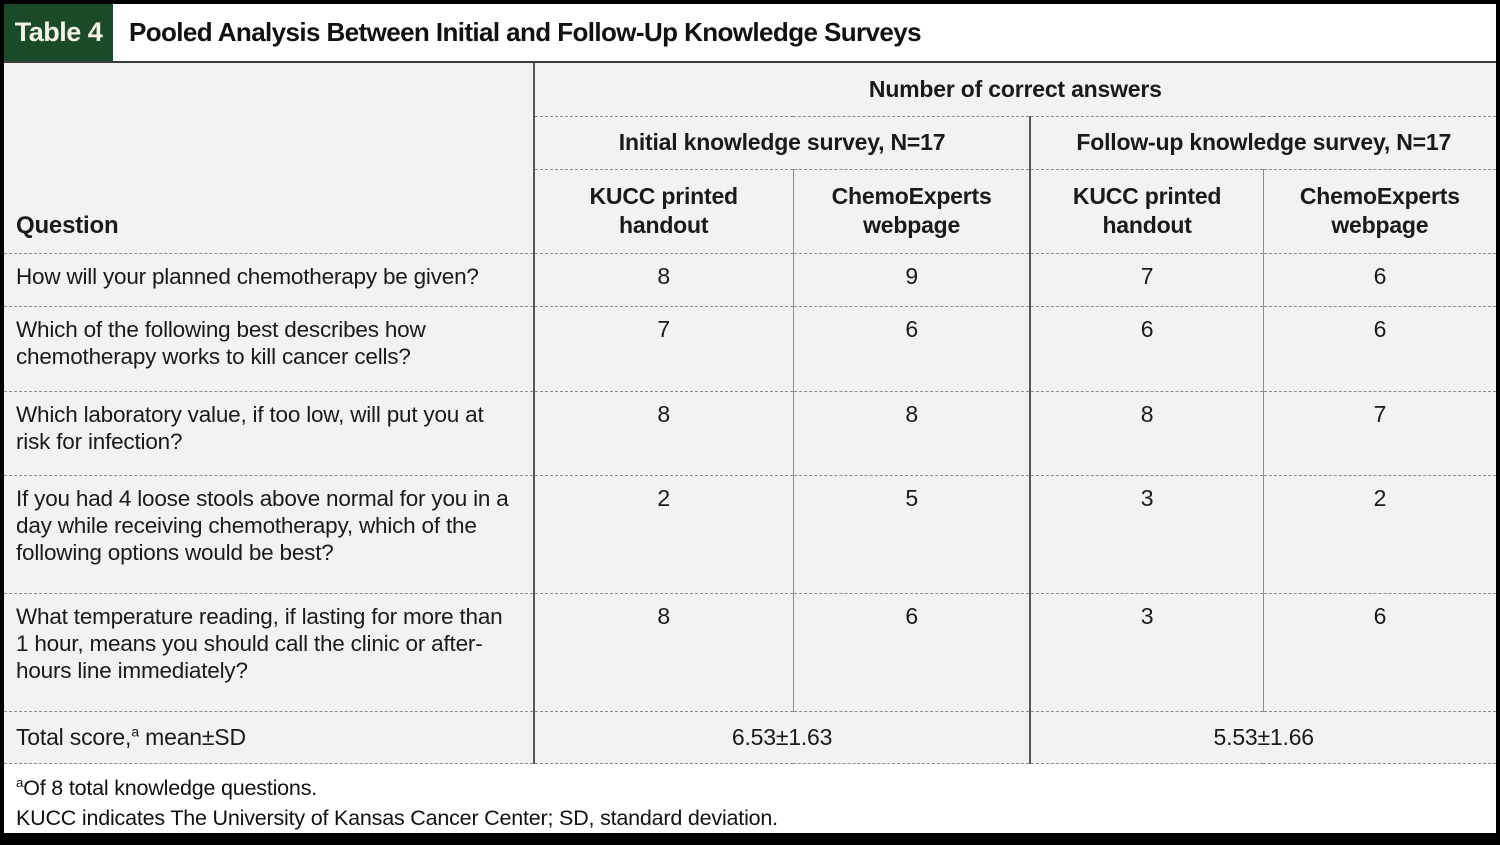 The height and width of the screenshot is (845, 1500). I want to click on footnote-a-text: Of 8 total knowledge questions., so click(170, 787).